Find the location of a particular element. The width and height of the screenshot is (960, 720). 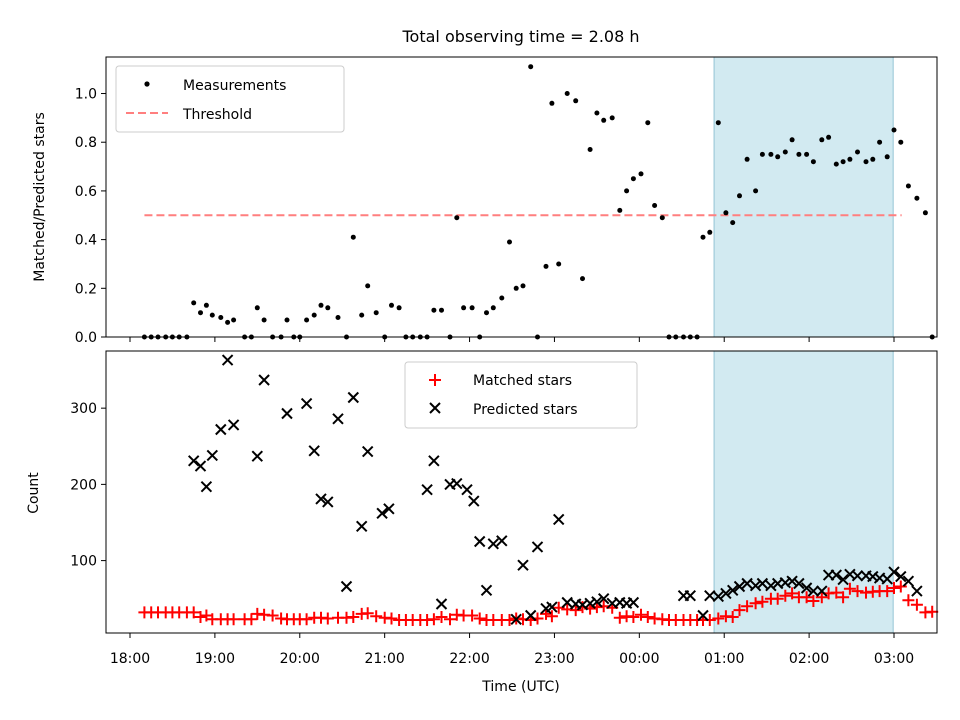

matched-stars-series is located at coordinates (538, 603).